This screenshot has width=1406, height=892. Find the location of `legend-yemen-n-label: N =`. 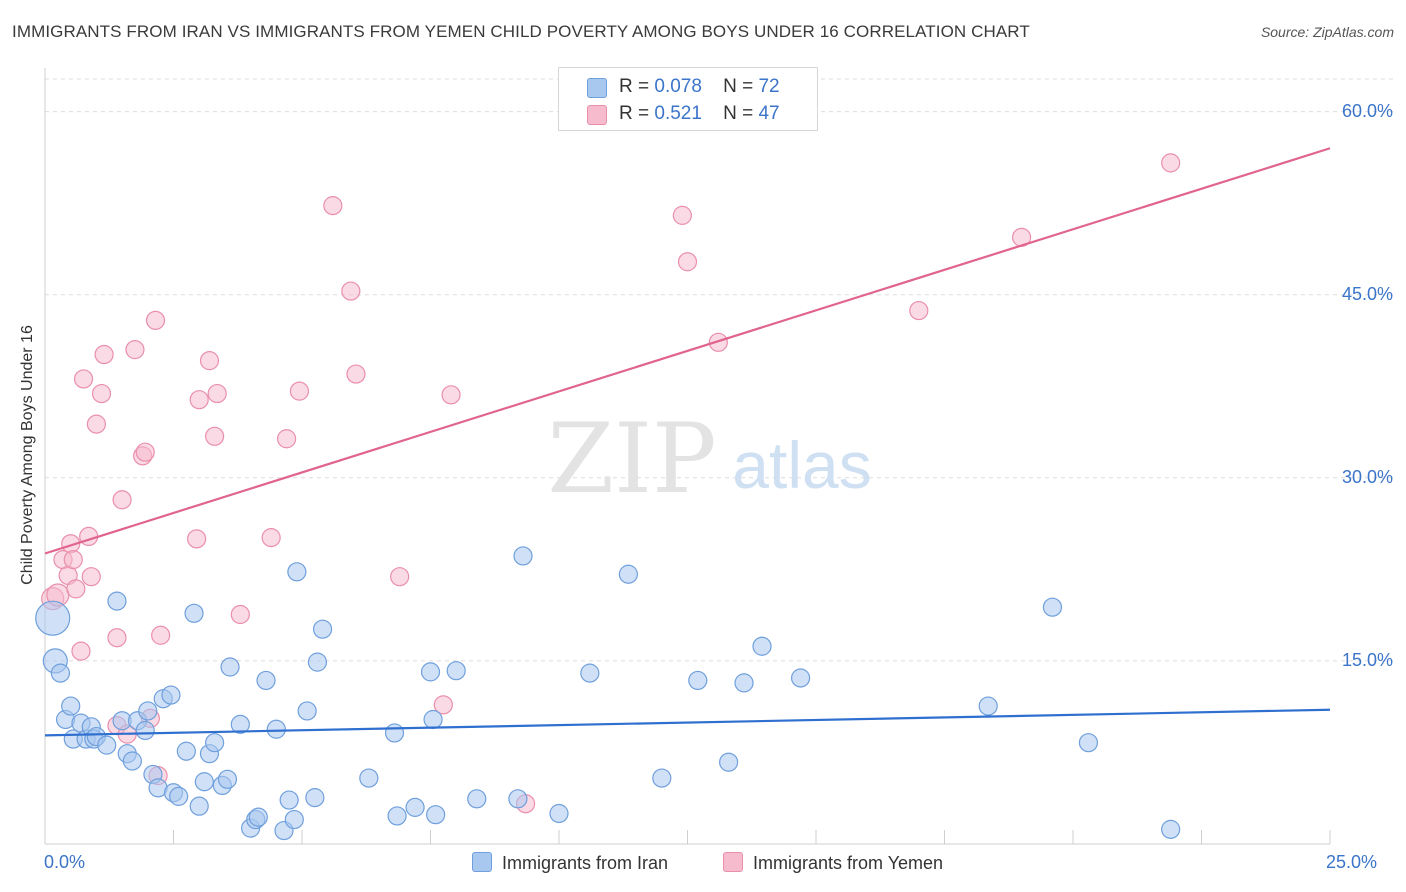

legend-yemen-n-label: N = is located at coordinates (738, 113).